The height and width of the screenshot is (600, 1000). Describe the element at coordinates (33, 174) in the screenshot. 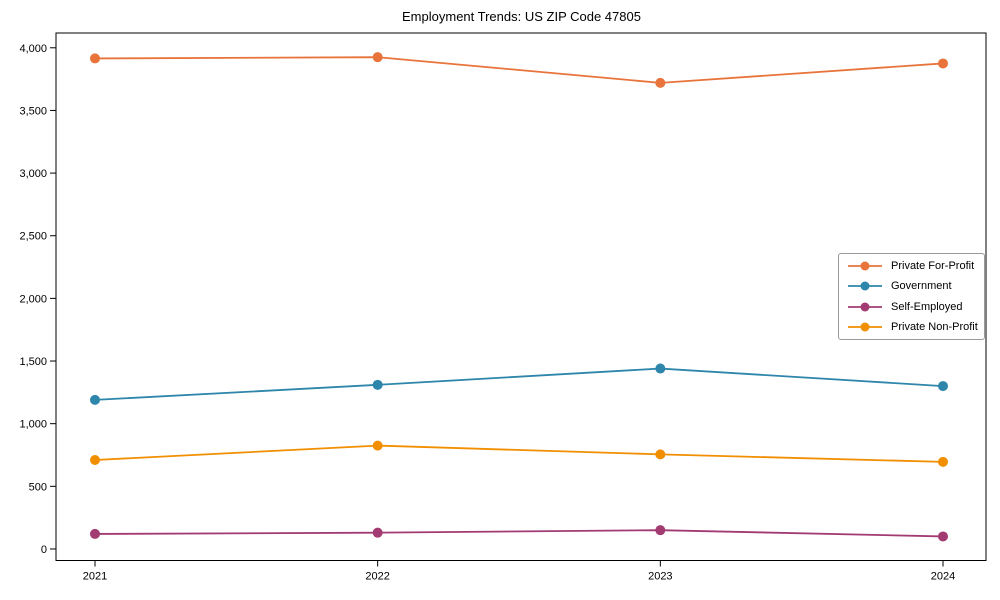

I see `y-tick-label: 3,000` at that location.